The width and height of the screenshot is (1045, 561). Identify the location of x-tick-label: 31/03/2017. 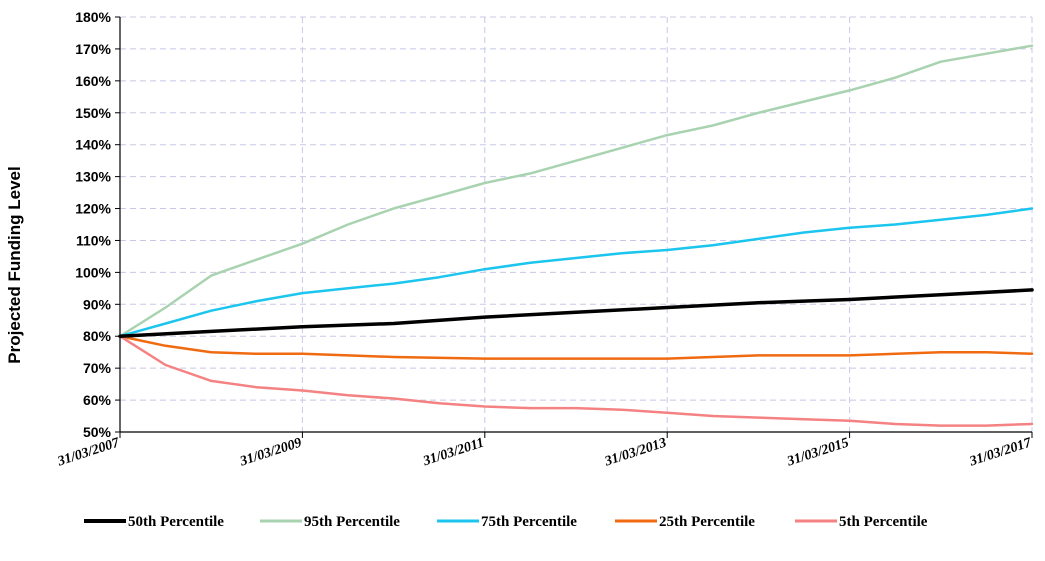
(1000, 452).